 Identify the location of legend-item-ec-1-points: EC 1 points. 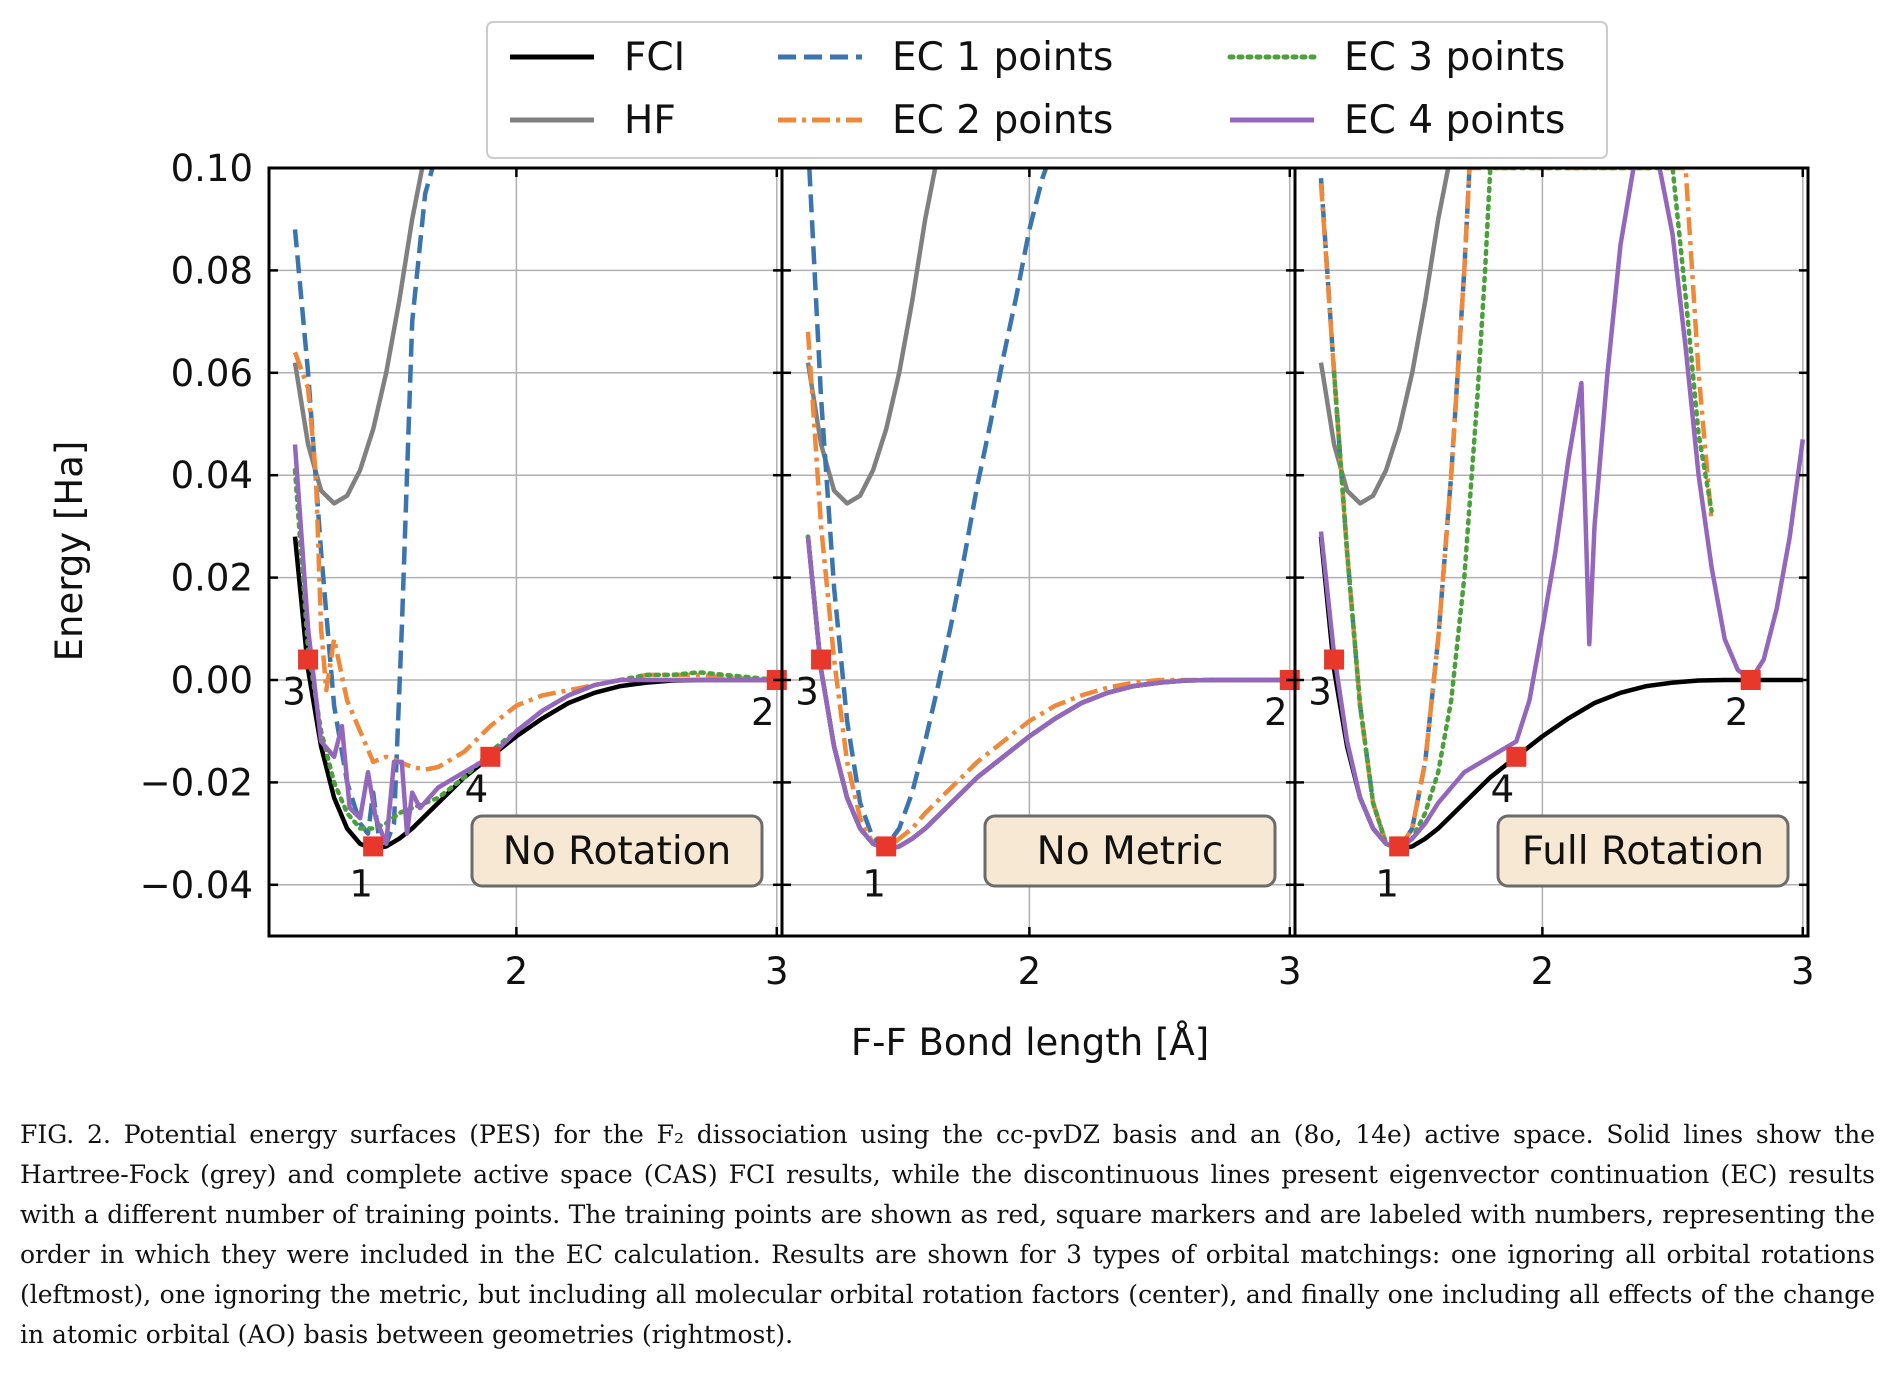
(945, 57).